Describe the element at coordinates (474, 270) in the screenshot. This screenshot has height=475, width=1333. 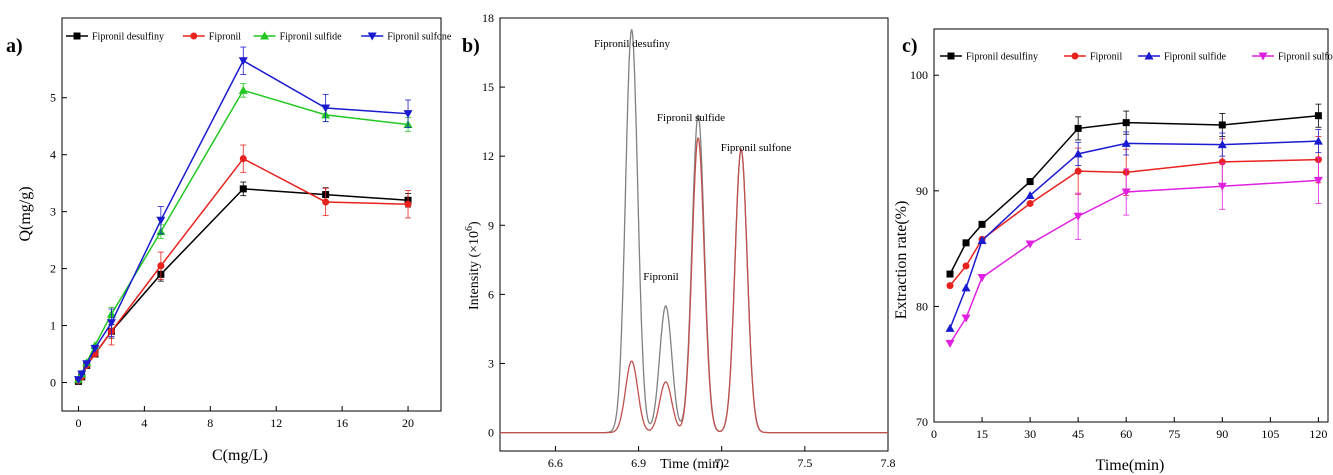
I see `panel-b-ylabel-main: Intensity (×10` at that location.